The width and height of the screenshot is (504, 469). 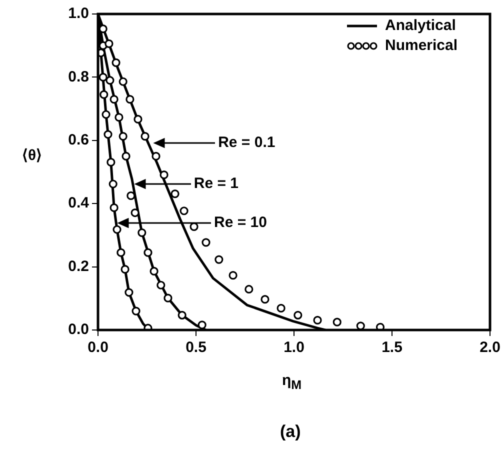 I want to click on x-tick-label: 1.5, so click(x=392, y=347).